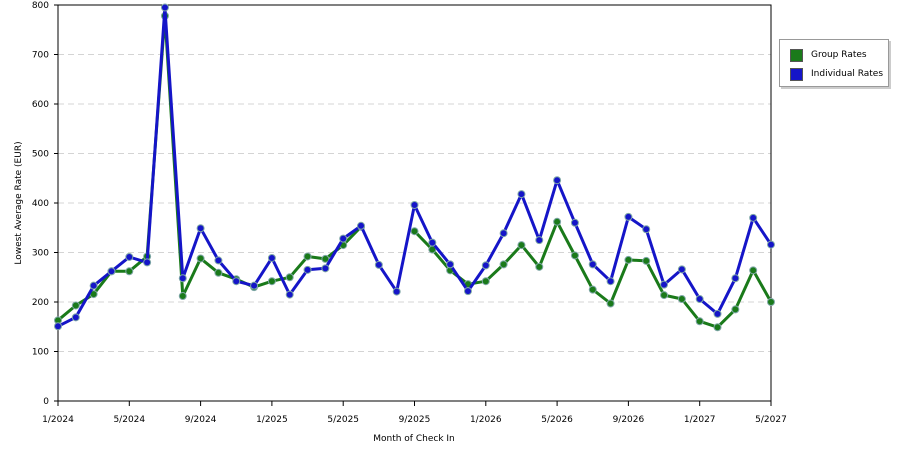  I want to click on x-tick-label: 9/2026, so click(629, 420).